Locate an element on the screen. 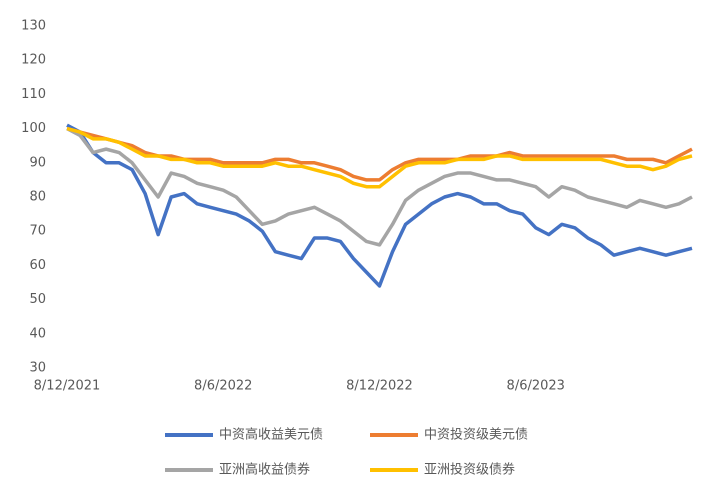 The image size is (719, 504). y-tick-label: 110 is located at coordinates (33, 94).